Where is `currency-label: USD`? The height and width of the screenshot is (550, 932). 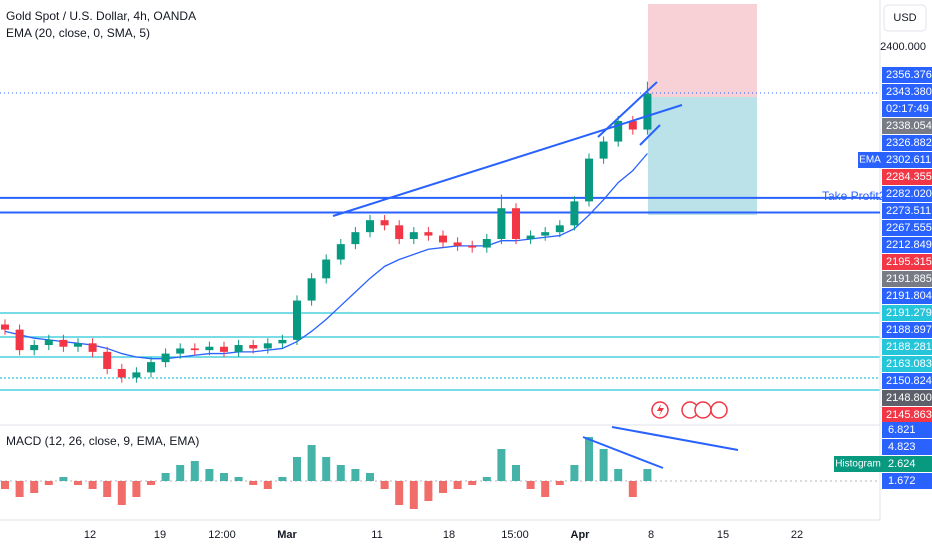 currency-label: USD is located at coordinates (904, 18).